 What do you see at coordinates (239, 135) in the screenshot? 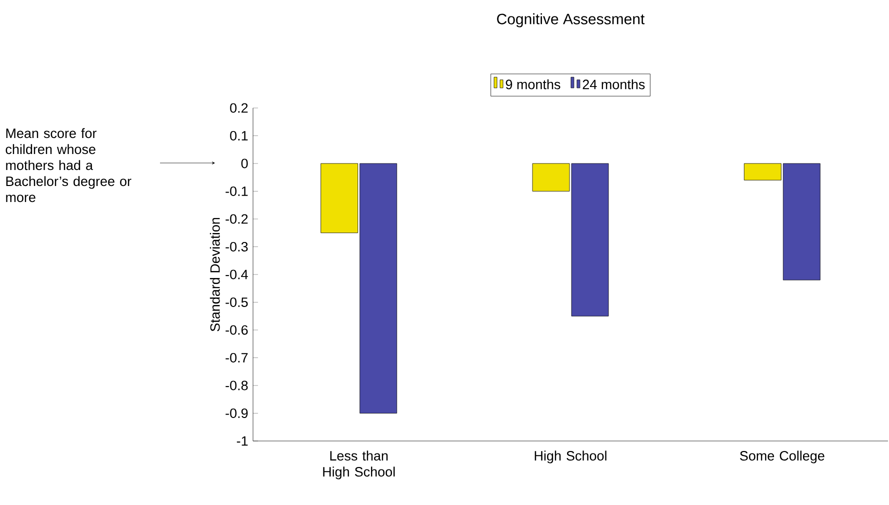
I see `y-tick-label: 0.1` at bounding box center [239, 135].